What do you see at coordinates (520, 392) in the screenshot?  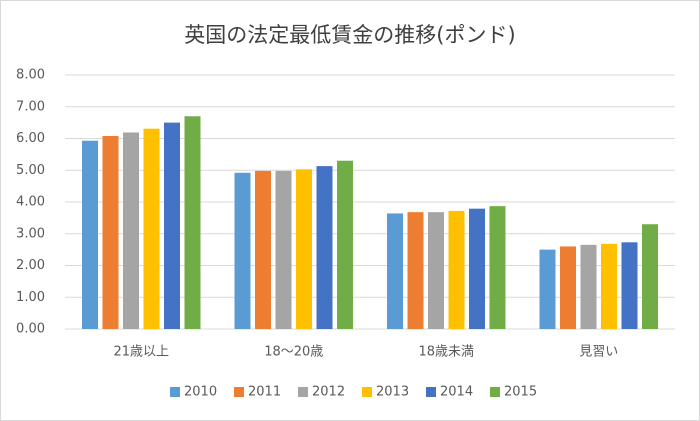 I see `legend-label: 2015` at bounding box center [520, 392].